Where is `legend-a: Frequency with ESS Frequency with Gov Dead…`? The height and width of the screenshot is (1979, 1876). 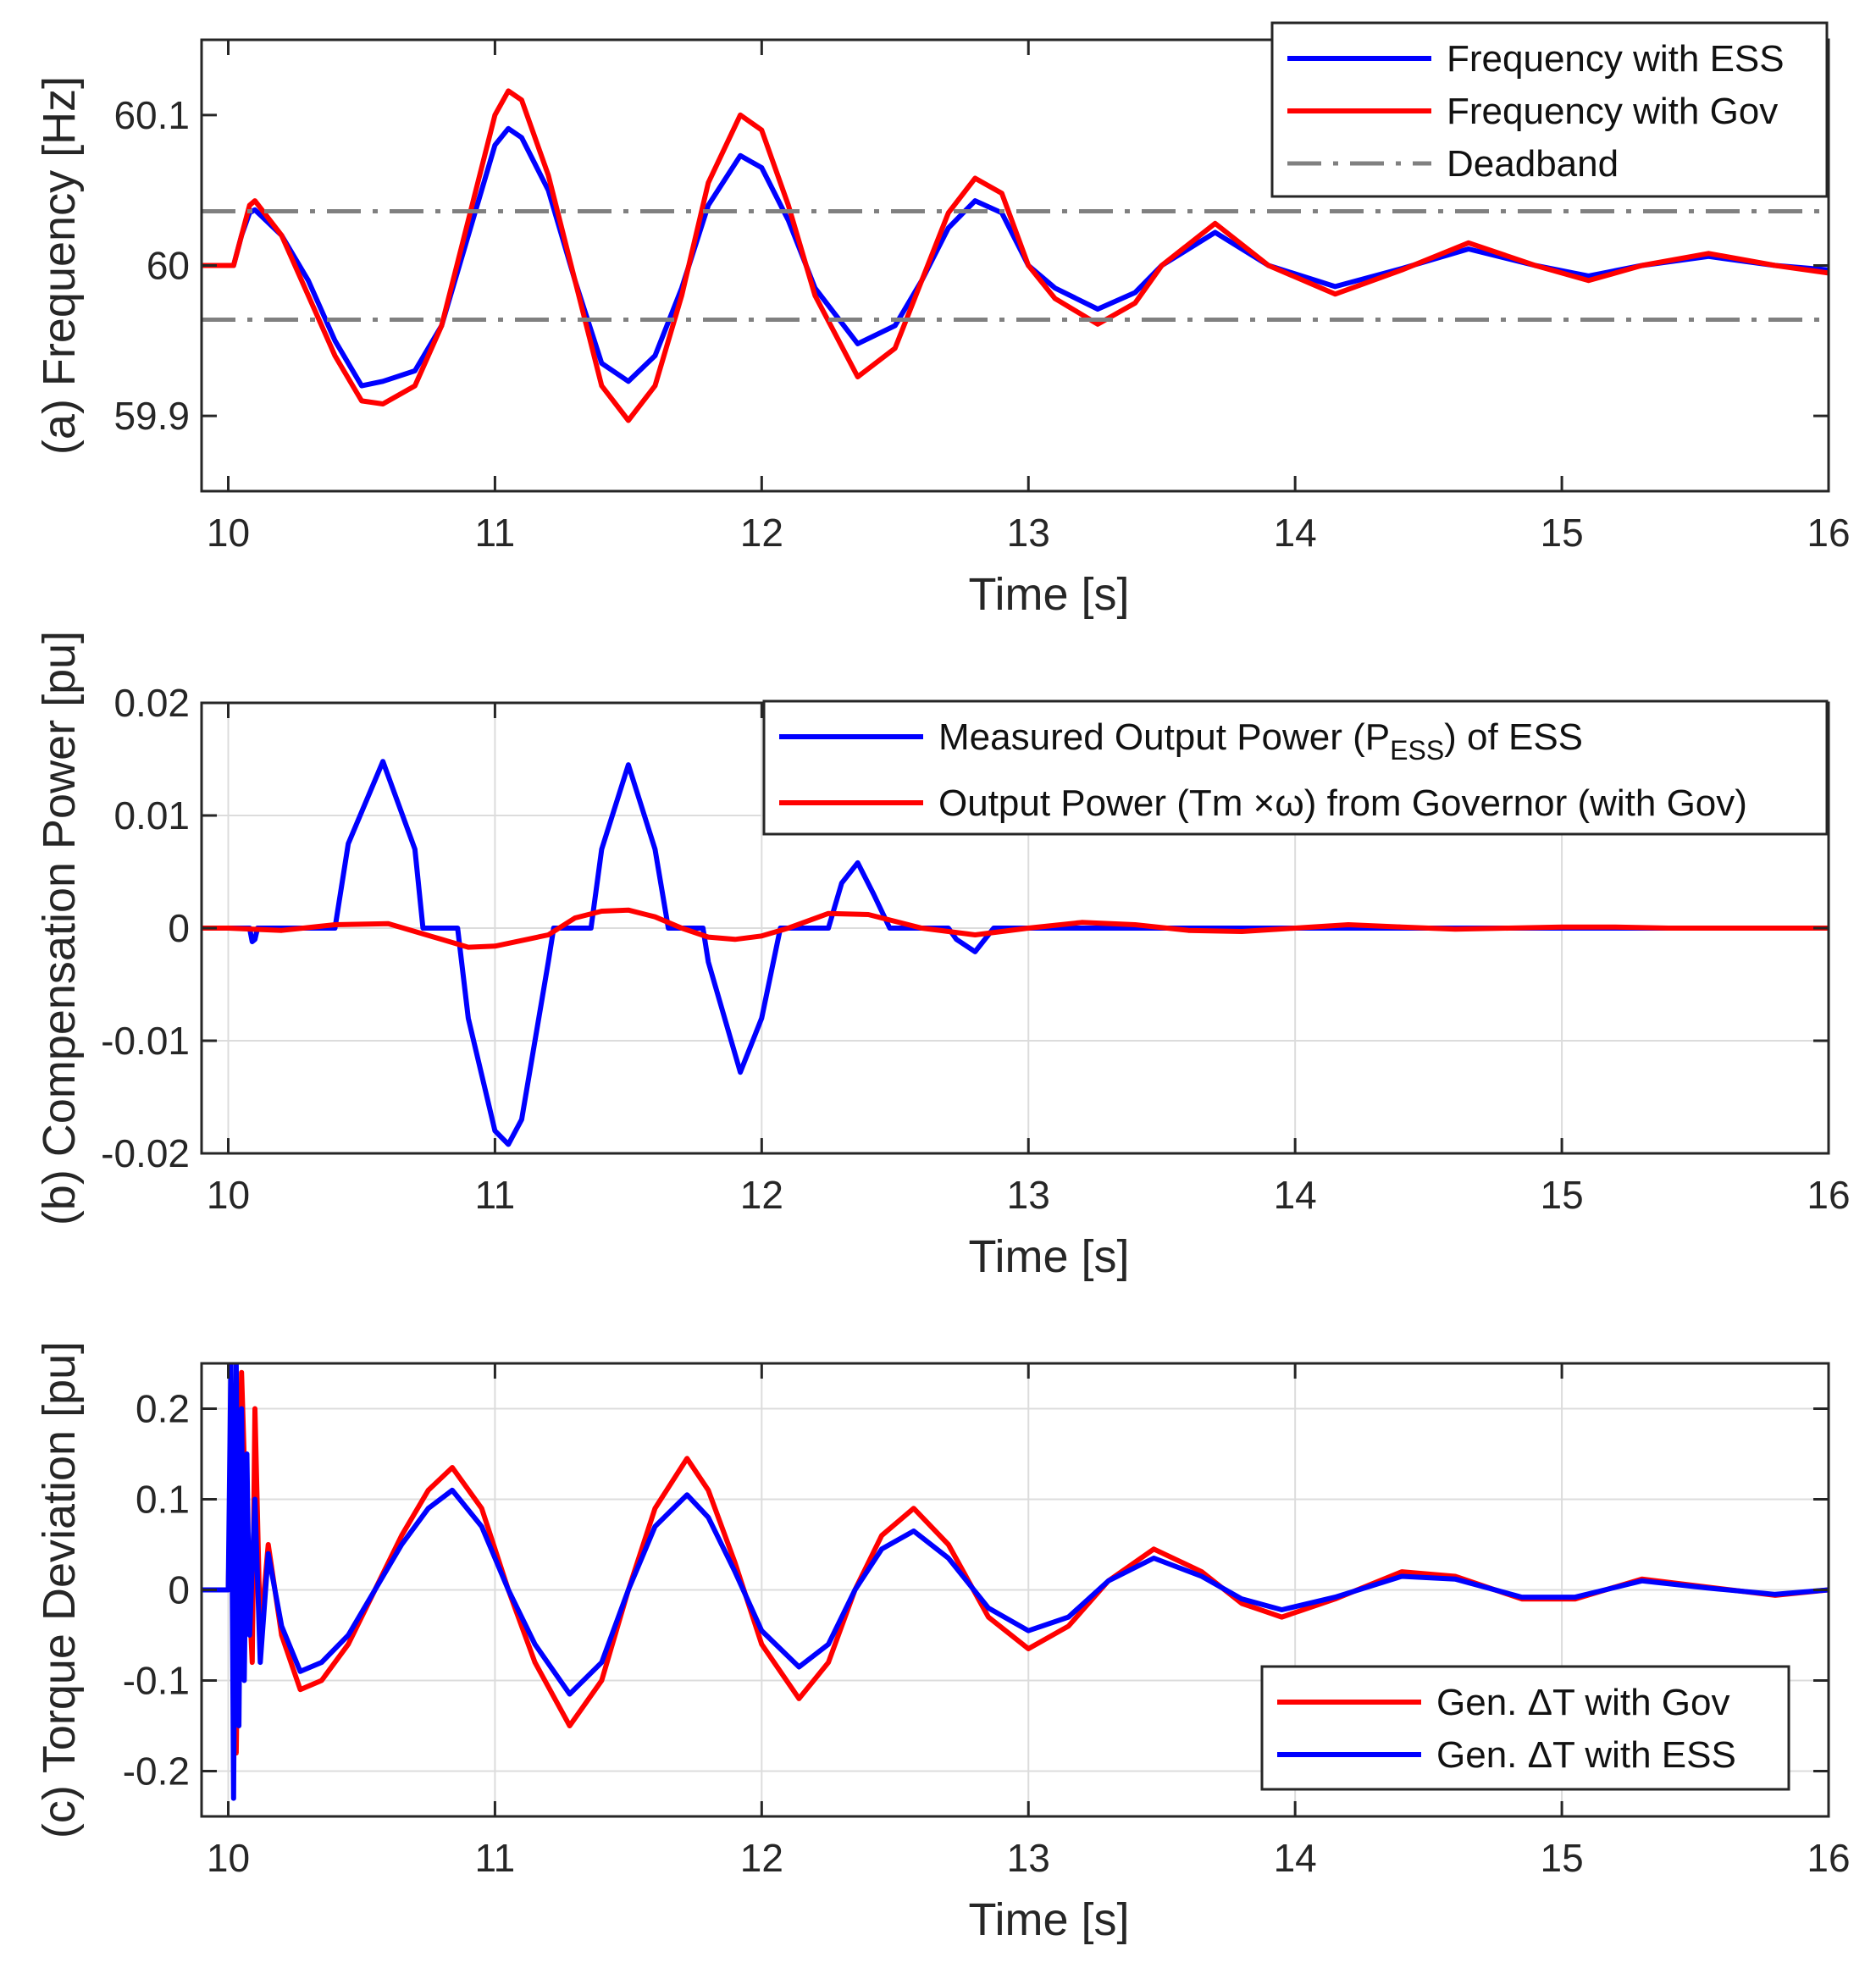 legend-a: Frequency with ESS Frequency with Gov Dead… is located at coordinates (1549, 109).